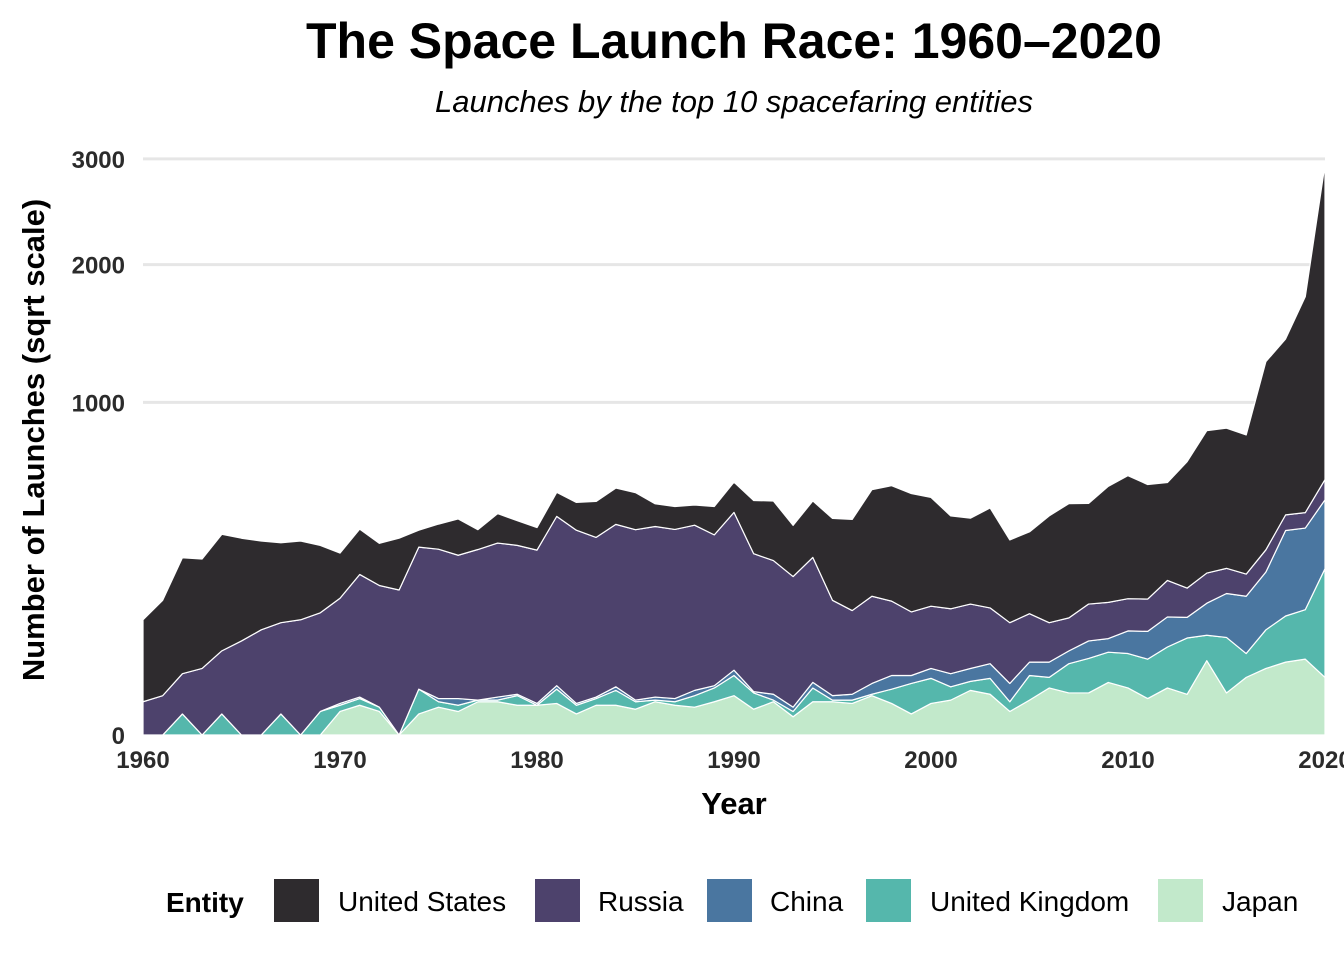 The height and width of the screenshot is (960, 1344). I want to click on y-tick-label: 2000, so click(98, 266).